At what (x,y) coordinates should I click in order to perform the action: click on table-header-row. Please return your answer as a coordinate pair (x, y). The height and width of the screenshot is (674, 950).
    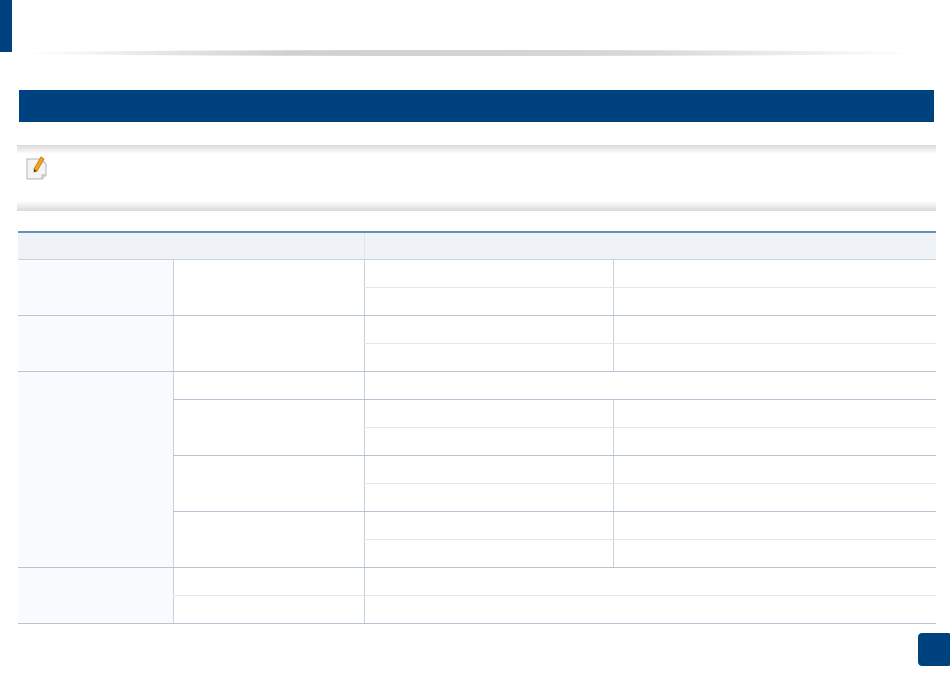
    Looking at the image, I should click on (477, 245).